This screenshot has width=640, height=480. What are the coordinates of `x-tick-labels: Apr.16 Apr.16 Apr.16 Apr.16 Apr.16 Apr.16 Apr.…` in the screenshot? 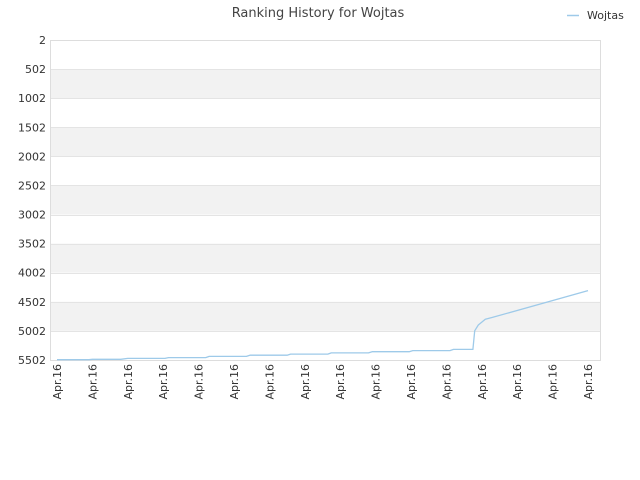 It's located at (323, 382).